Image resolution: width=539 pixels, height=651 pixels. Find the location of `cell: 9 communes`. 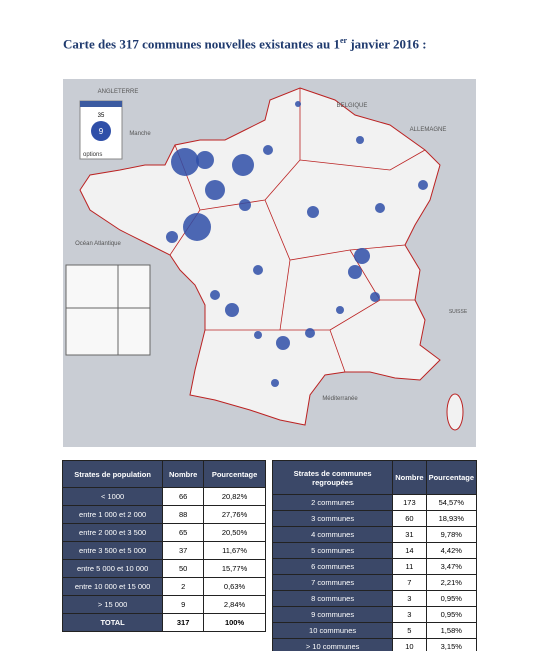

cell: 9 communes is located at coordinates (332, 614).